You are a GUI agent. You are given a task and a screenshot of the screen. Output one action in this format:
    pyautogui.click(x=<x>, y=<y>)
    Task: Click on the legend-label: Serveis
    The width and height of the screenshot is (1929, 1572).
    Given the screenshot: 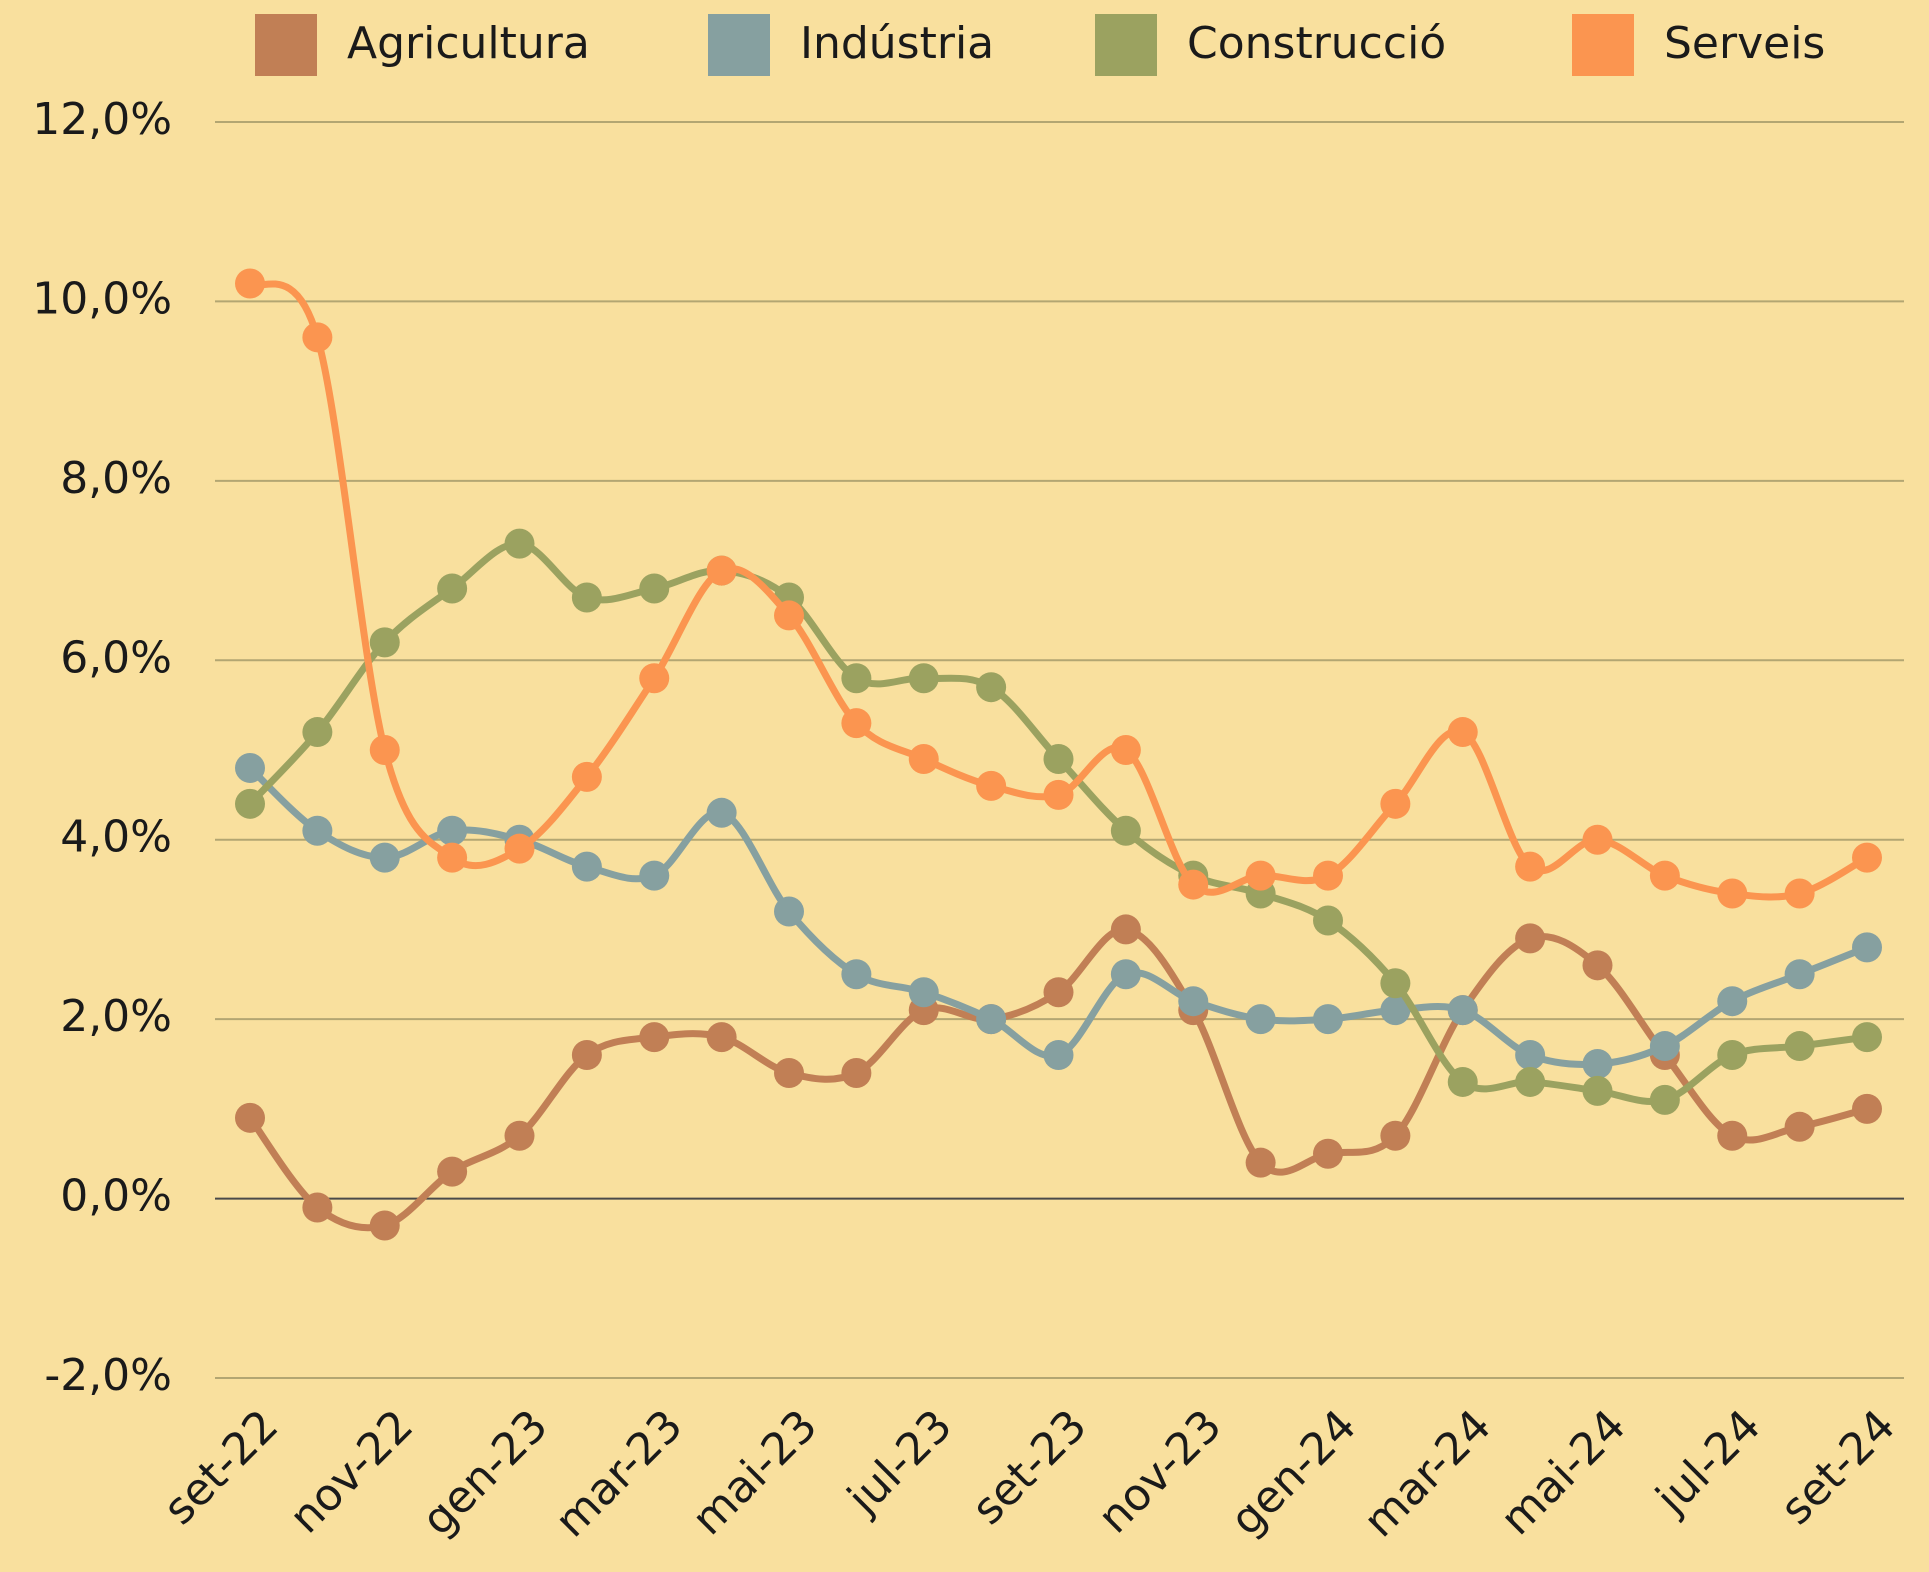 What is the action you would take?
    pyautogui.click(x=1744, y=43)
    